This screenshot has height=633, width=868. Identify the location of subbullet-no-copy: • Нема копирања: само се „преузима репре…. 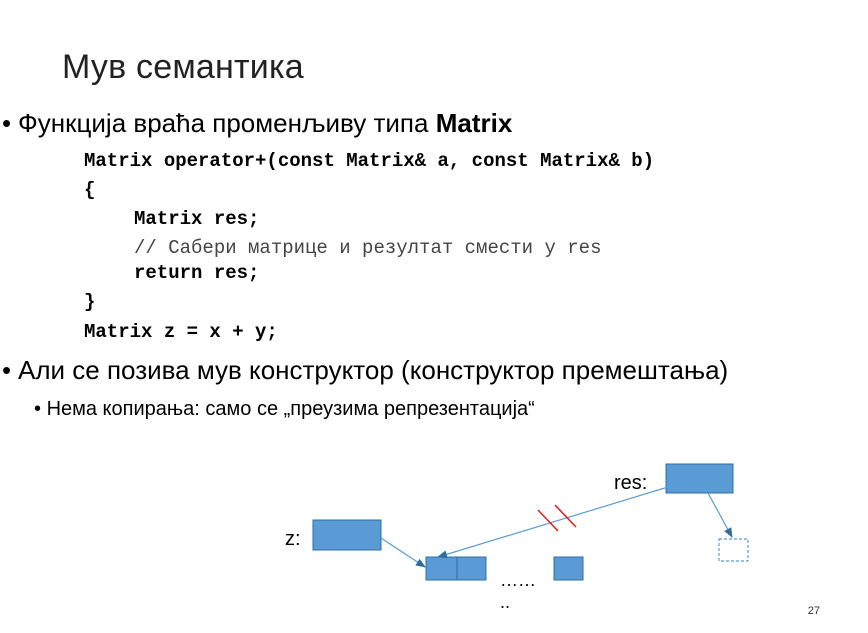
(284, 409).